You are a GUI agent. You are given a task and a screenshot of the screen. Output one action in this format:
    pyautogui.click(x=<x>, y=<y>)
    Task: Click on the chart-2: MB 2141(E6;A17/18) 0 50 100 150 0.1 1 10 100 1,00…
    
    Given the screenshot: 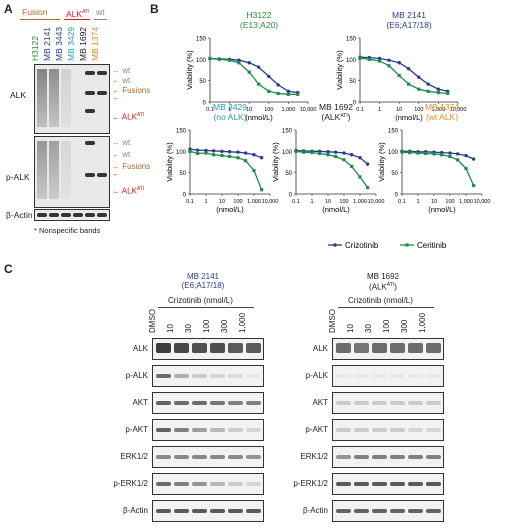 What is the action you would take?
    pyautogui.click(x=400, y=66)
    